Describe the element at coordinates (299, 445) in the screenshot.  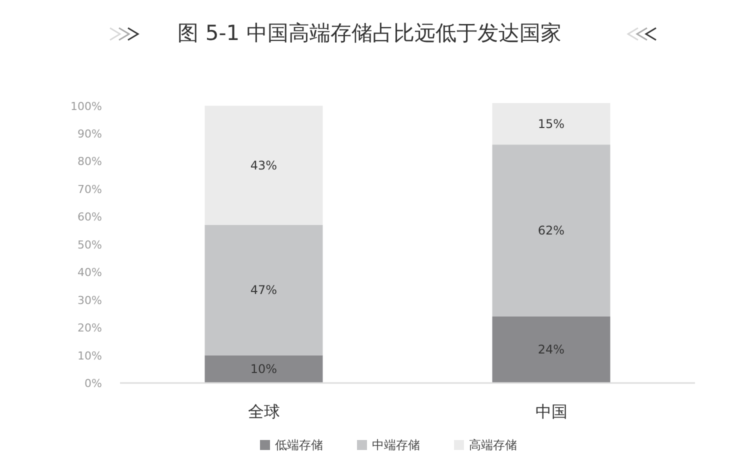
I see `legend-label: 低端存储` at that location.